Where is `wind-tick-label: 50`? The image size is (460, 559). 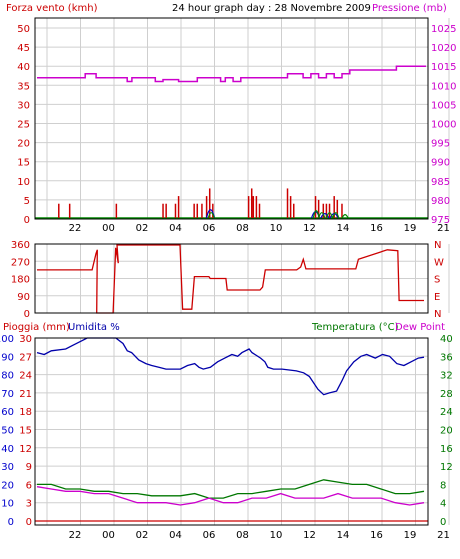
wind-tick-label: 50 is located at coordinates (23, 29).